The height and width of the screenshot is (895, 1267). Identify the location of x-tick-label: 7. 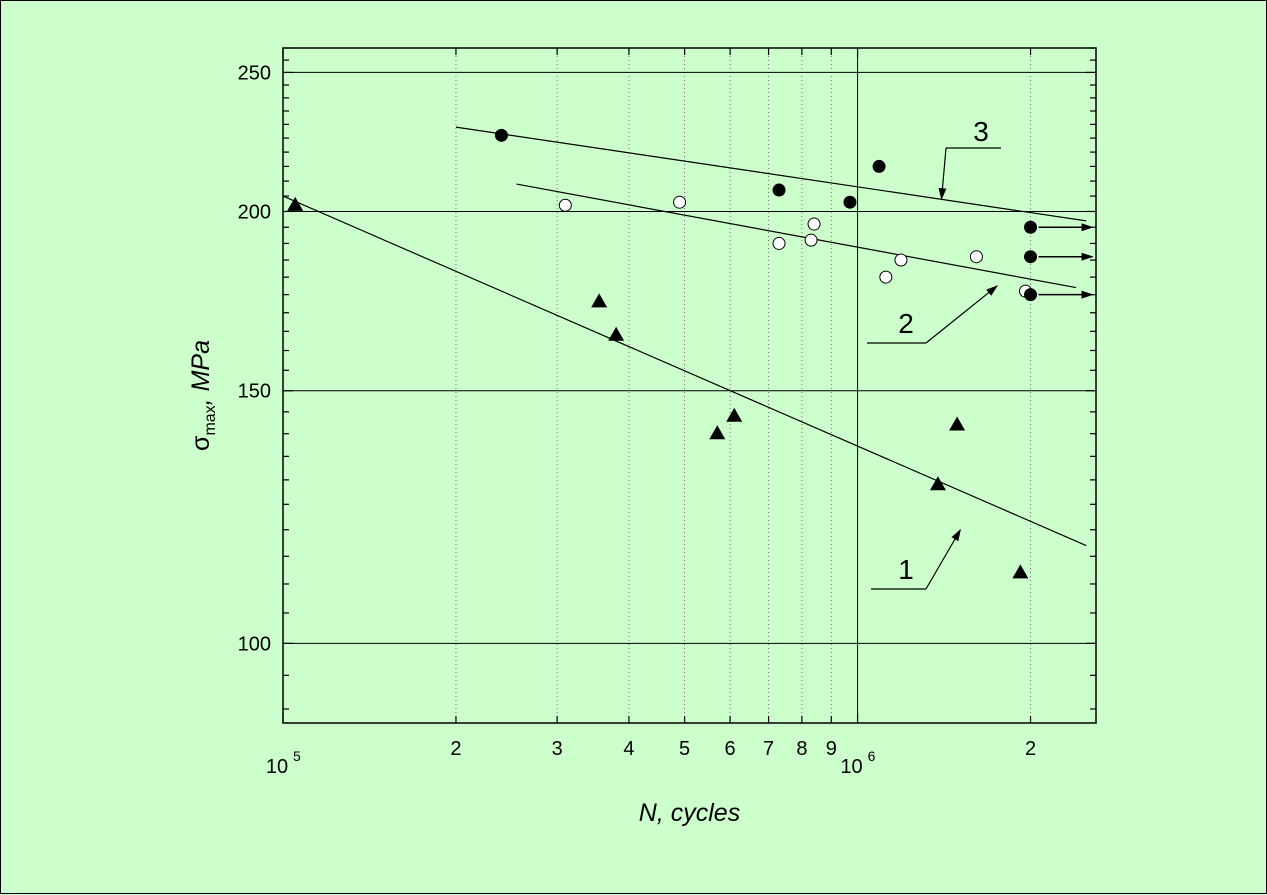
(768, 749).